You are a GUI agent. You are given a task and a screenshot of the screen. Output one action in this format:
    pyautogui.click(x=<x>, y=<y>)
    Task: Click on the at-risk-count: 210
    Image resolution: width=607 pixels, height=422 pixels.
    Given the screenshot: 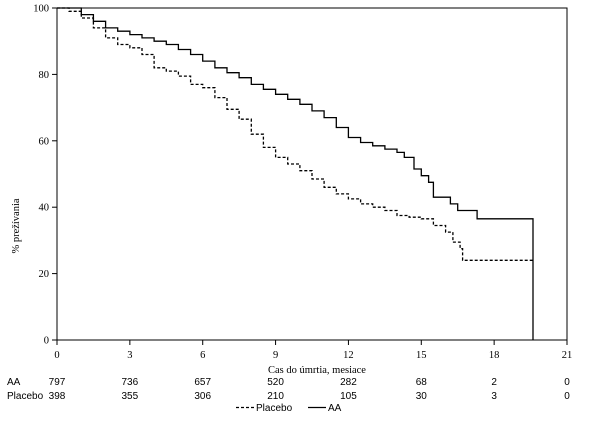 What is the action you would take?
    pyautogui.click(x=275, y=396)
    